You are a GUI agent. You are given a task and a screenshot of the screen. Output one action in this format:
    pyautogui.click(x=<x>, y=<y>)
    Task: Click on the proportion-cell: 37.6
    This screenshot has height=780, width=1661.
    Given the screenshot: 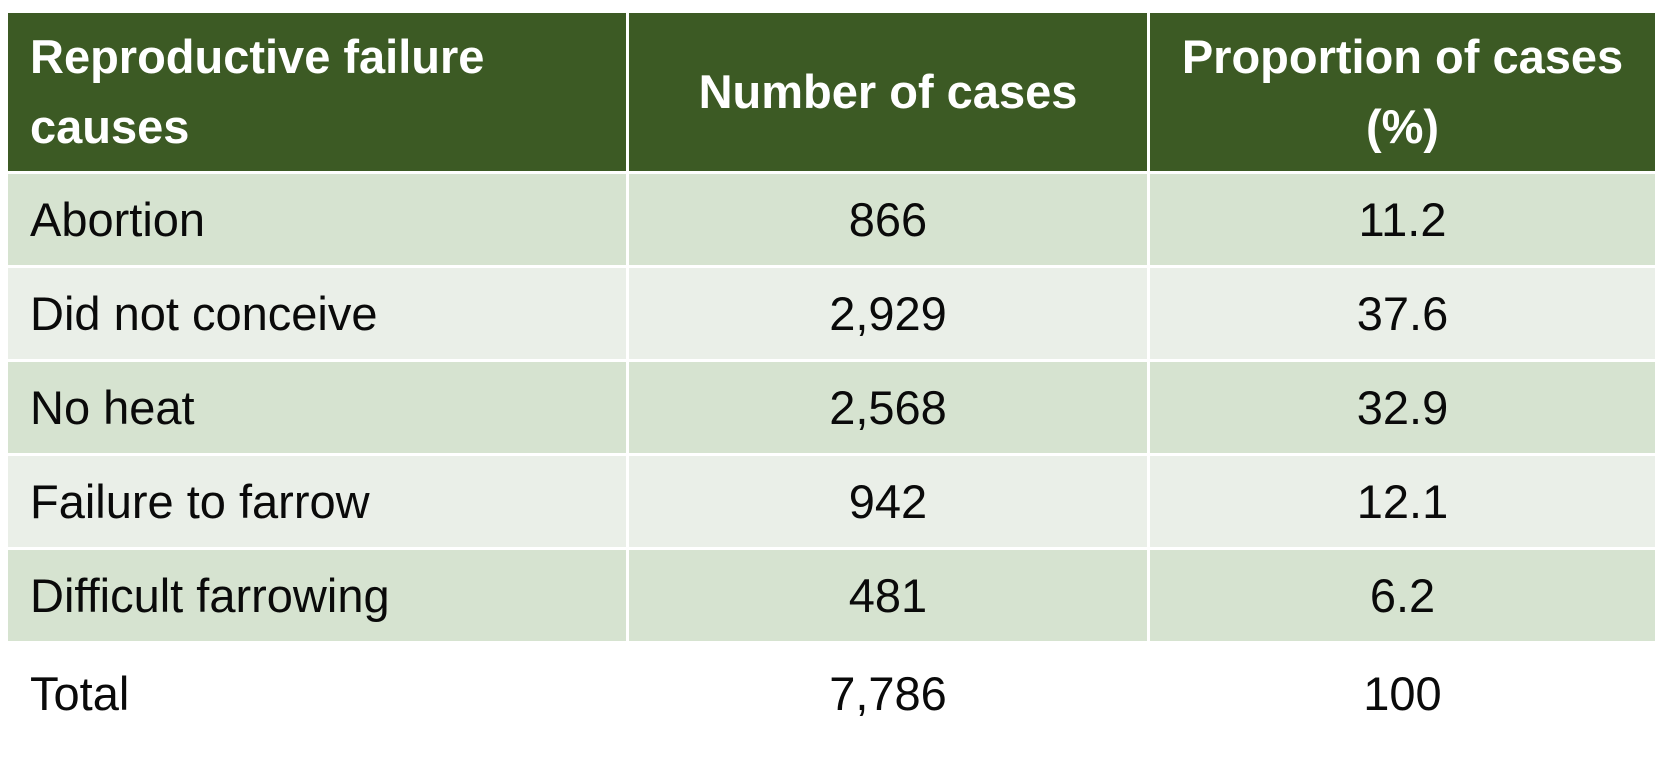 What is the action you would take?
    pyautogui.click(x=1402, y=313)
    